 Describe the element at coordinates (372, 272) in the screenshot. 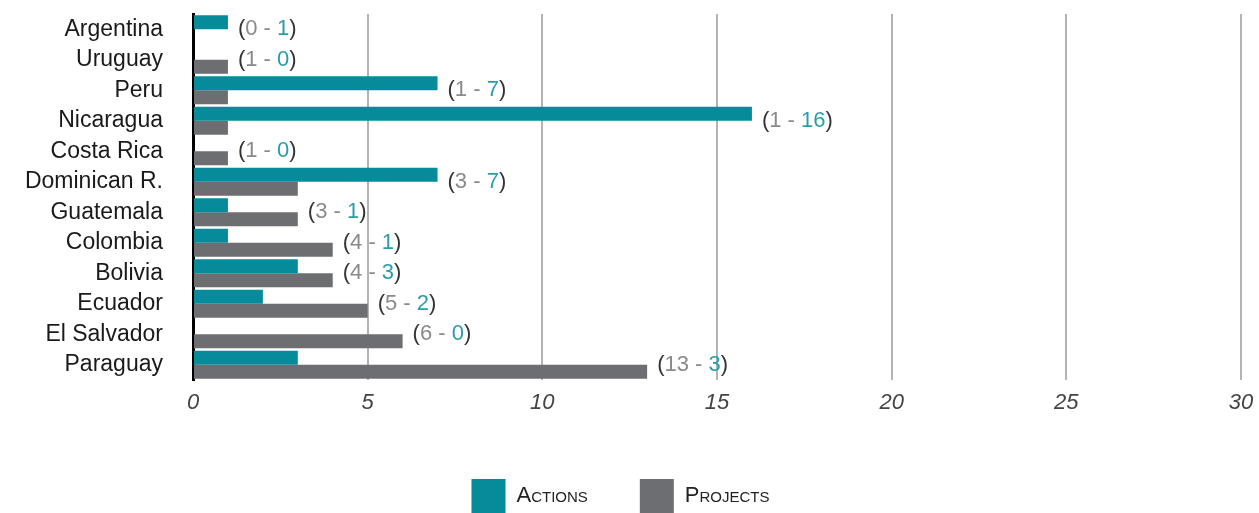

I see `annotation: (4 - 3)` at that location.